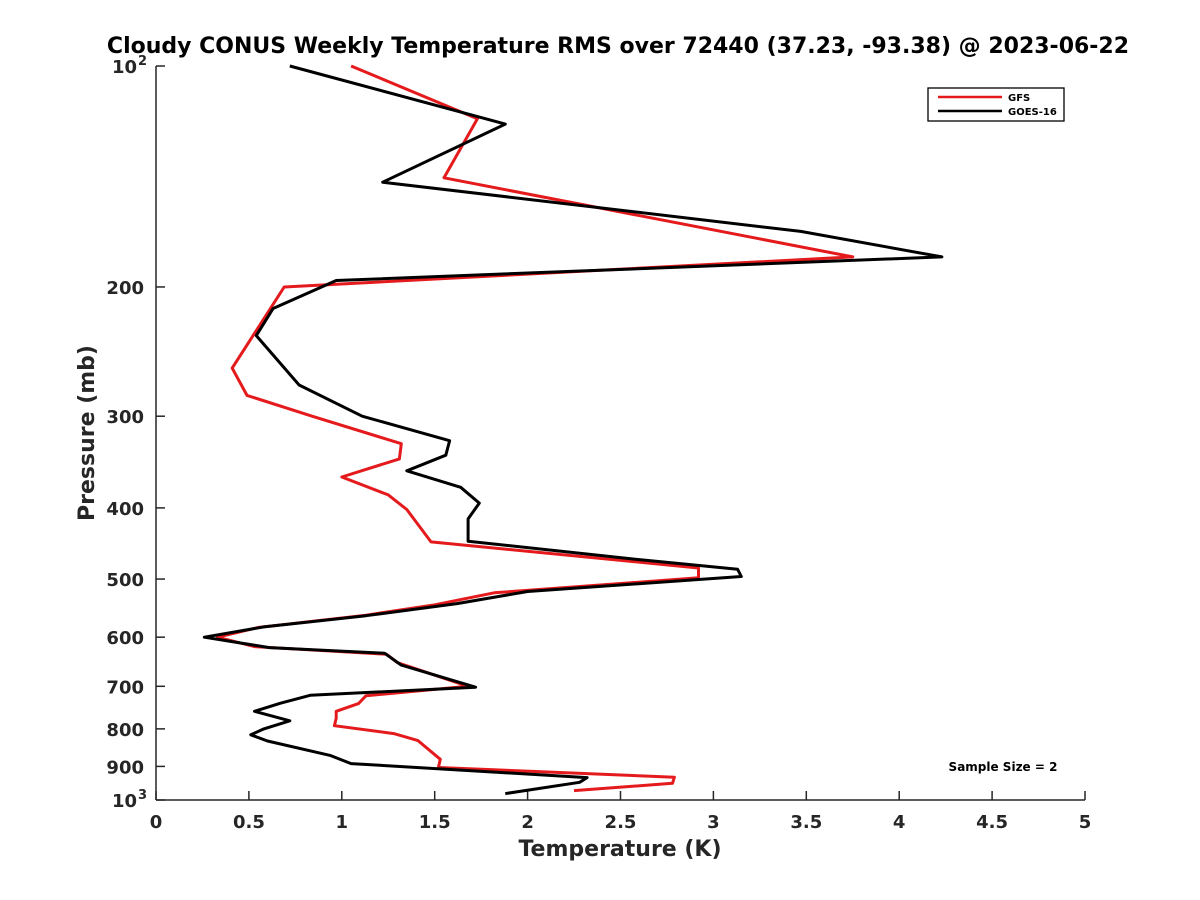 The width and height of the screenshot is (1200, 900). What do you see at coordinates (806, 822) in the screenshot?
I see `x-tick-label: 3.5` at bounding box center [806, 822].